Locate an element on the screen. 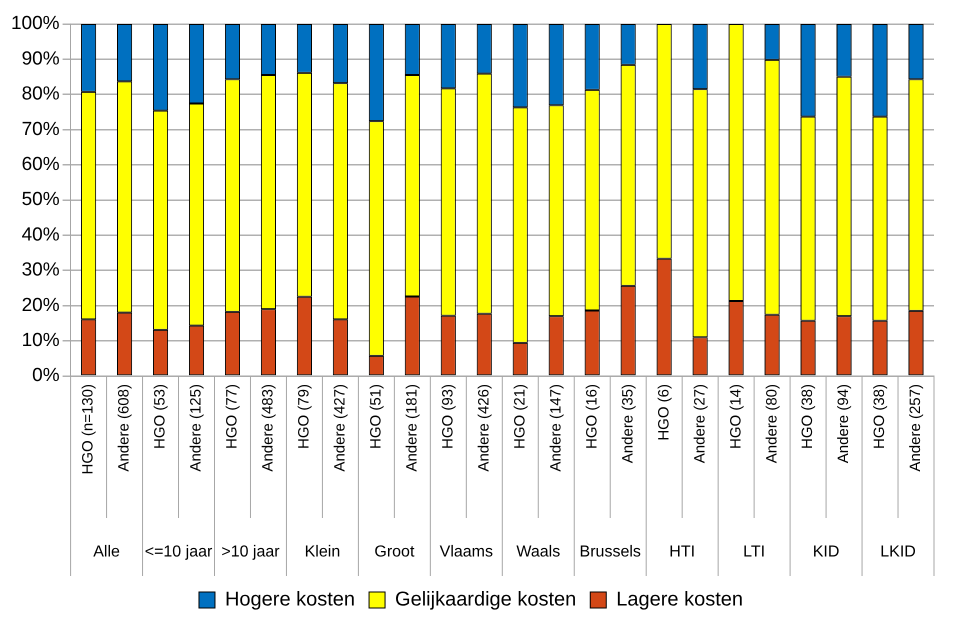 The width and height of the screenshot is (956, 628). x-tick-label: Andere (181) is located at coordinates (412, 428).